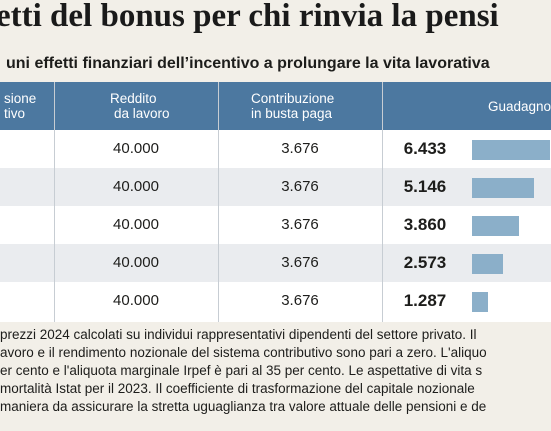 The width and height of the screenshot is (551, 431). I want to click on header-guadagno: Guadagno, so click(519, 106).